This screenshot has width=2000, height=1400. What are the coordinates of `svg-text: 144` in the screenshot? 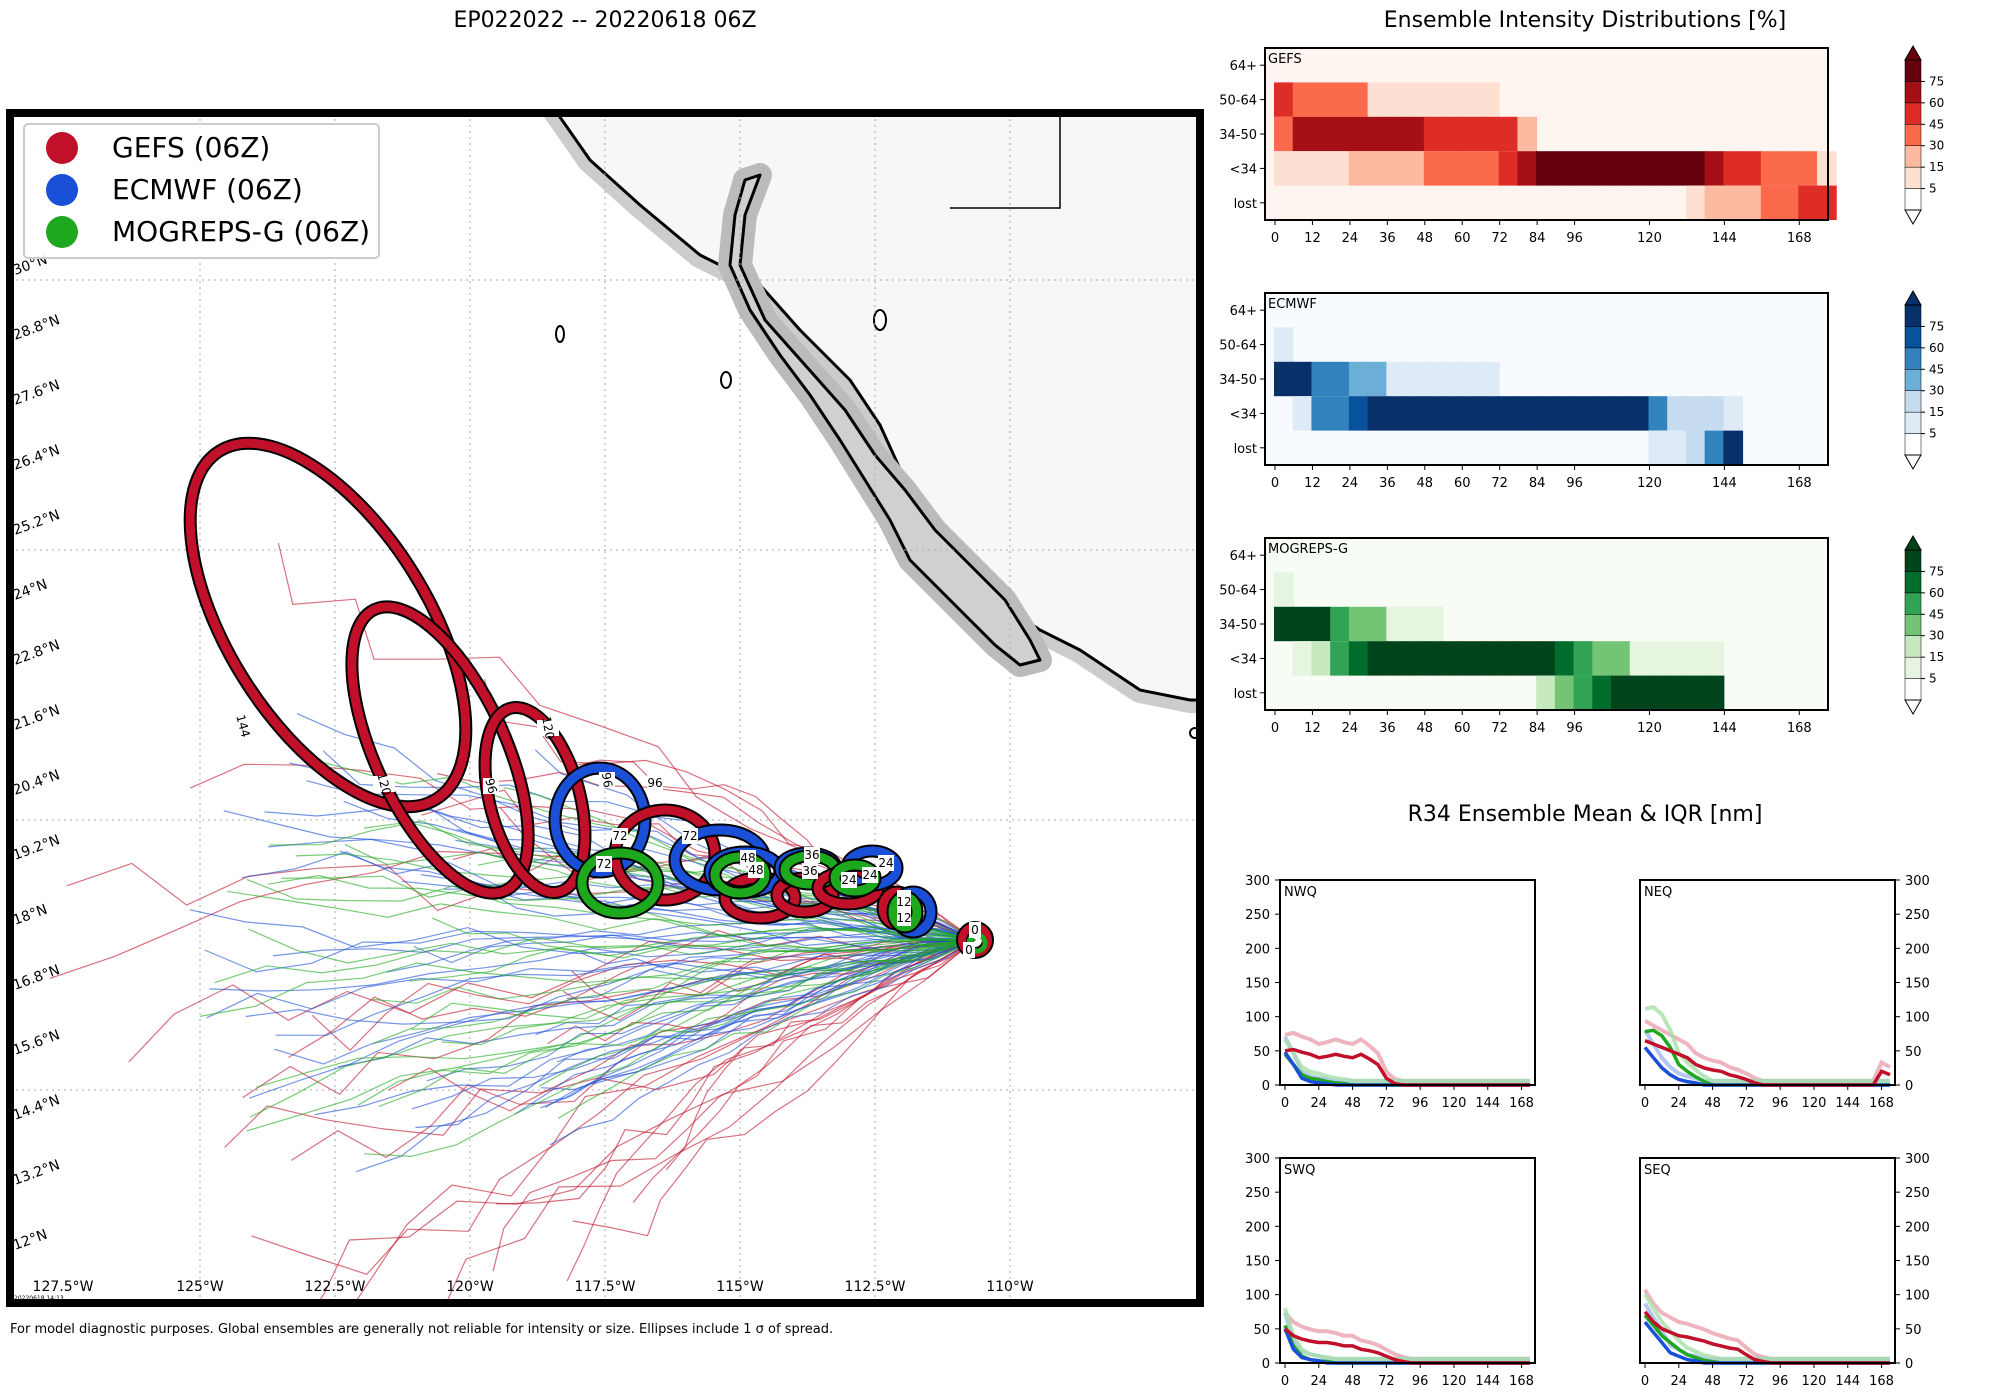 It's located at (242, 726).